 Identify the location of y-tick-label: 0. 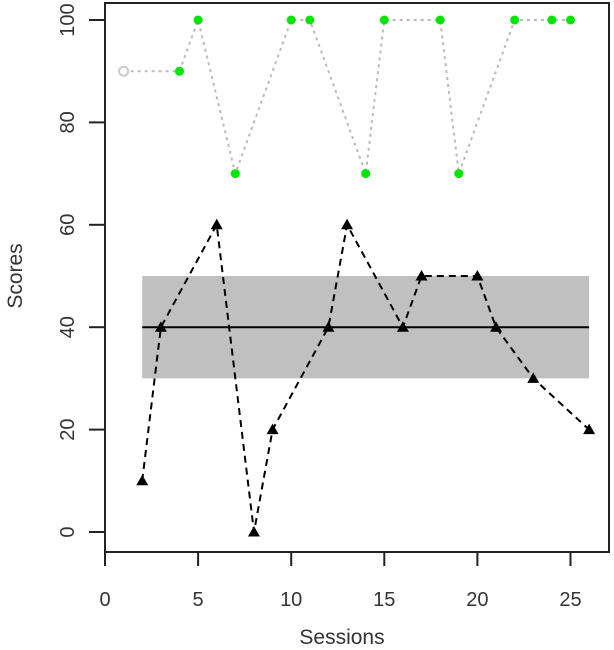
(68, 531).